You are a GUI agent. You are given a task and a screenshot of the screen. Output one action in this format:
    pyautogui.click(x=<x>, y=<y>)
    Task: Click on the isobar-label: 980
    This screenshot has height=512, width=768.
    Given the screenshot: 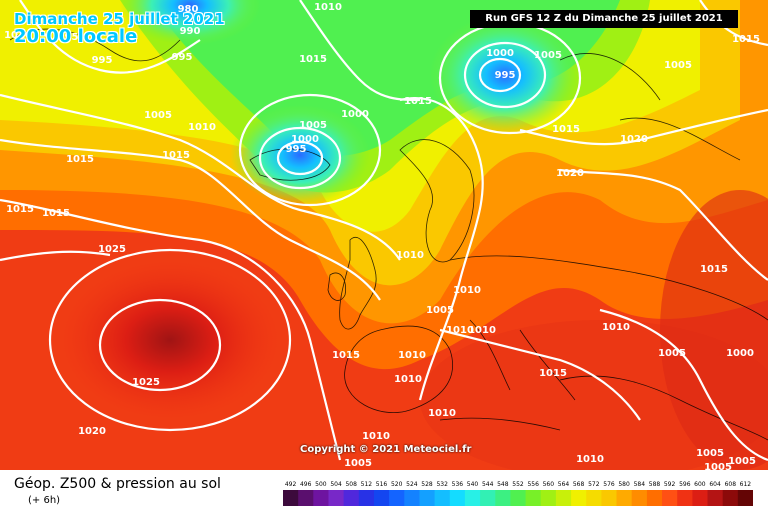 What is the action you would take?
    pyautogui.click(x=188, y=9)
    